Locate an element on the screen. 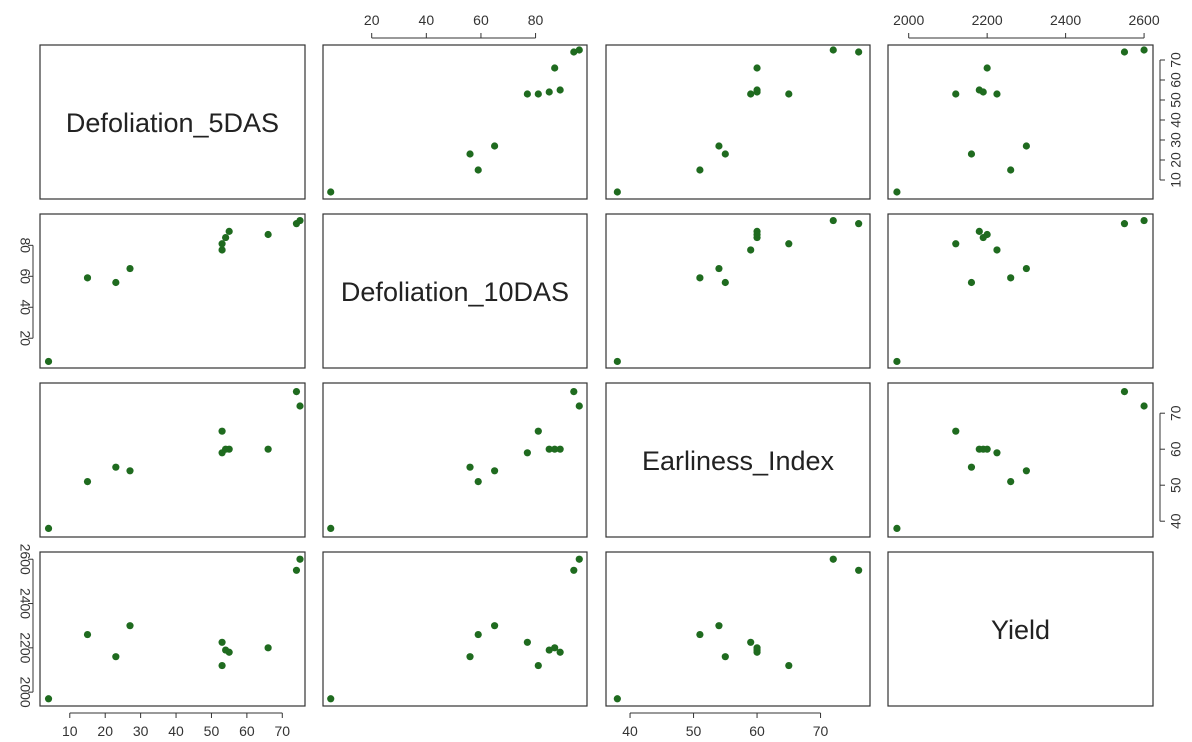  panel-yield-vs-earliness-index is located at coordinates (738, 629).